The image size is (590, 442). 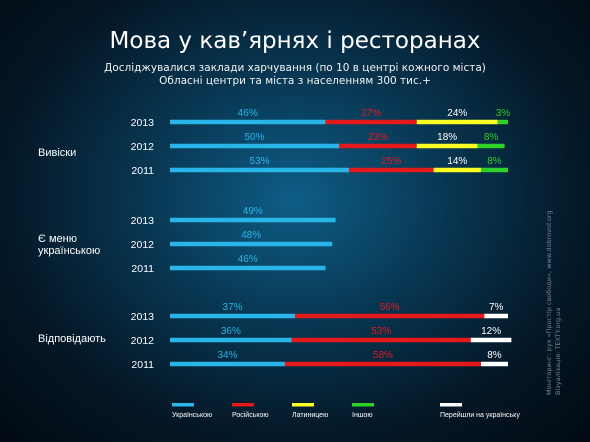 What do you see at coordinates (363, 405) in the screenshot?
I see `legend-swatch-іншою` at bounding box center [363, 405].